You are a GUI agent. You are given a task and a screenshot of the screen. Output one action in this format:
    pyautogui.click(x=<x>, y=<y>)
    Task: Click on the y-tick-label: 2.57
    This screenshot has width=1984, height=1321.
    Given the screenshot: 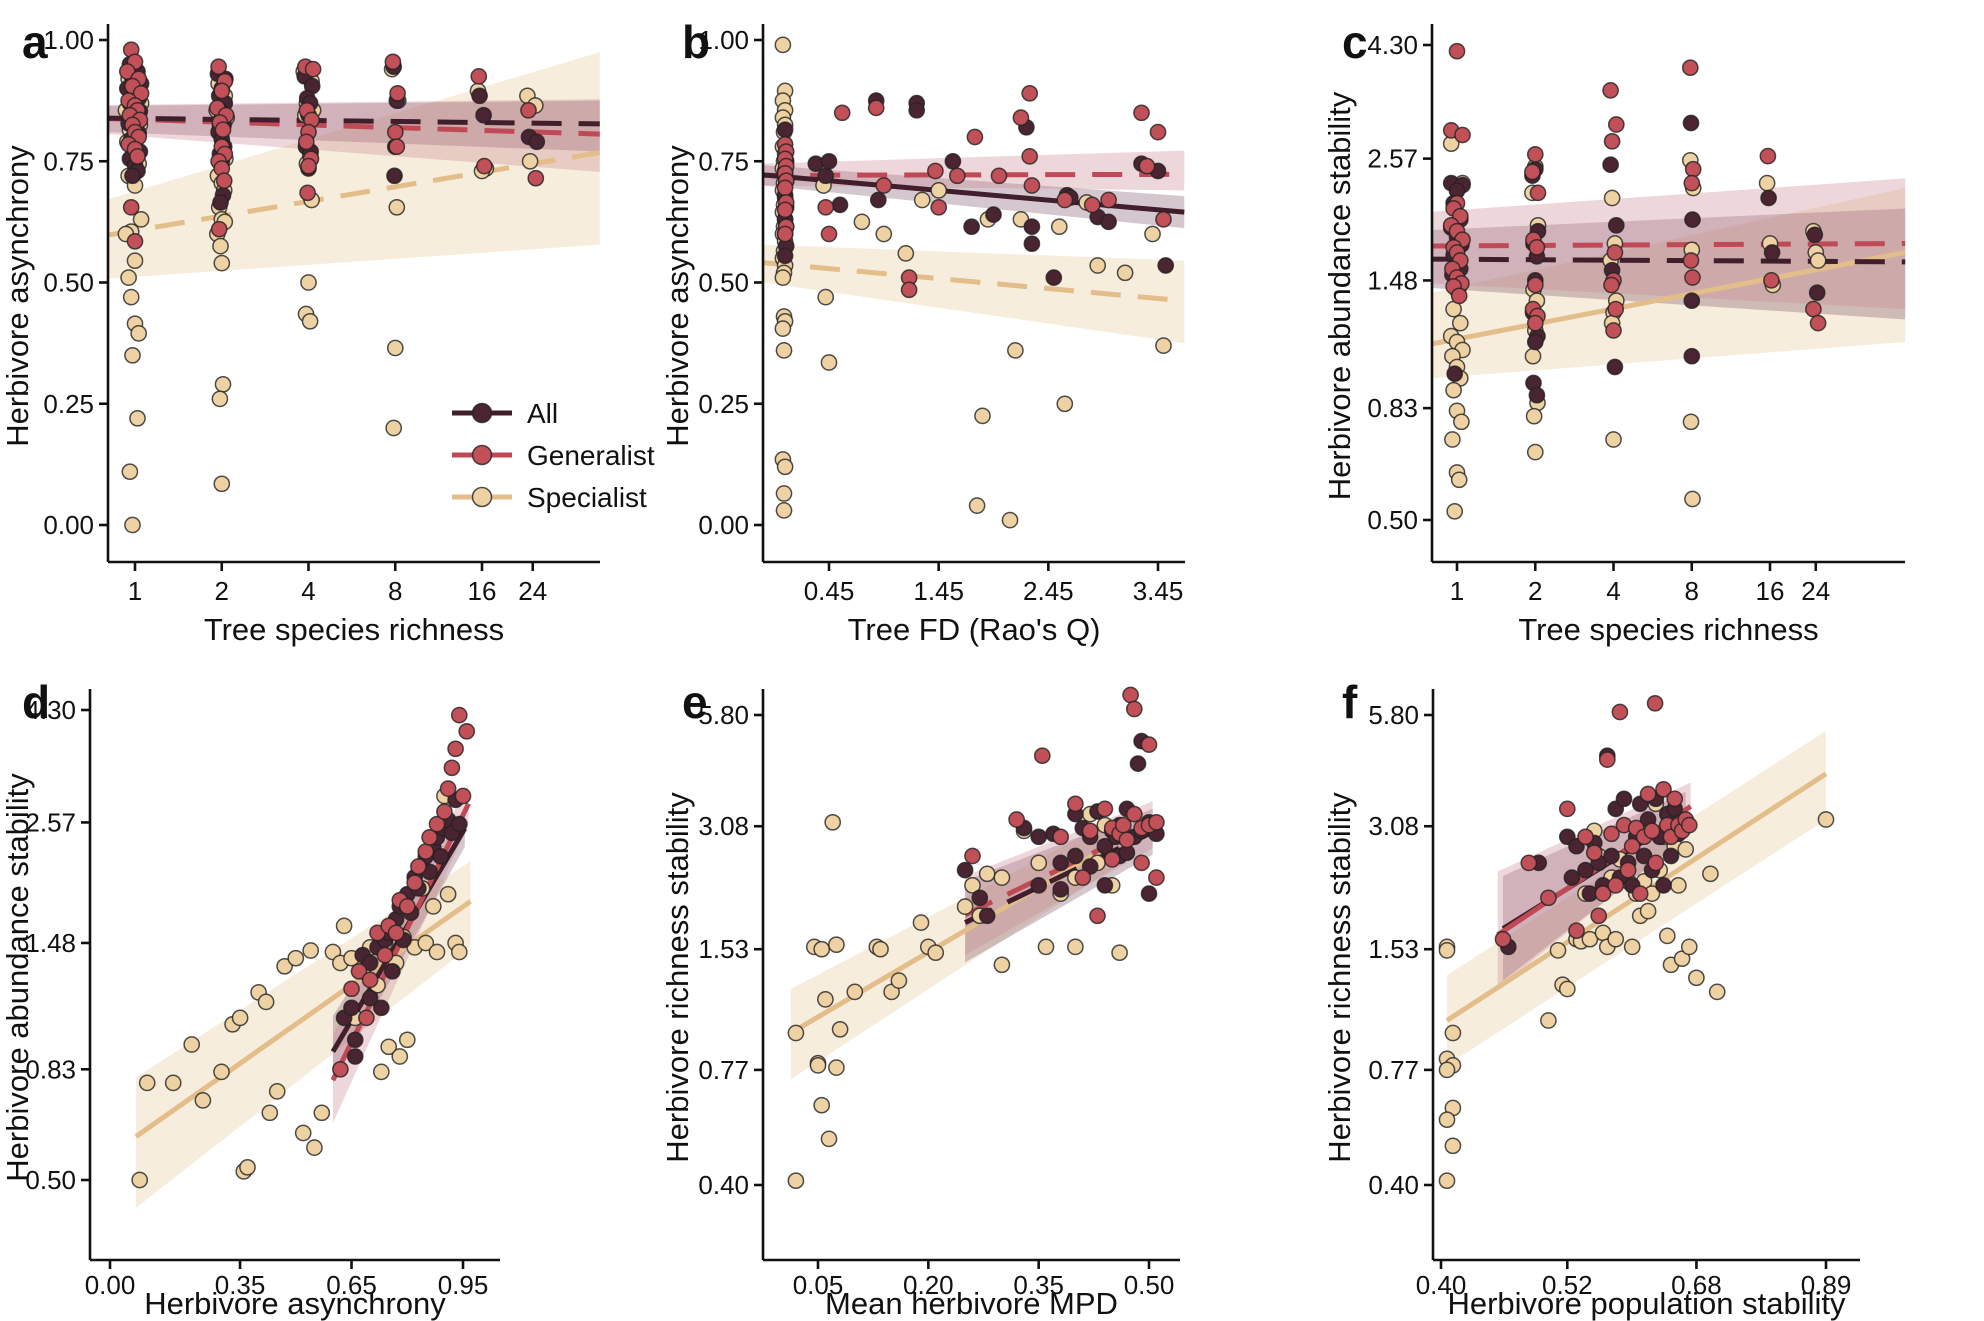 What is the action you would take?
    pyautogui.click(x=1392, y=159)
    